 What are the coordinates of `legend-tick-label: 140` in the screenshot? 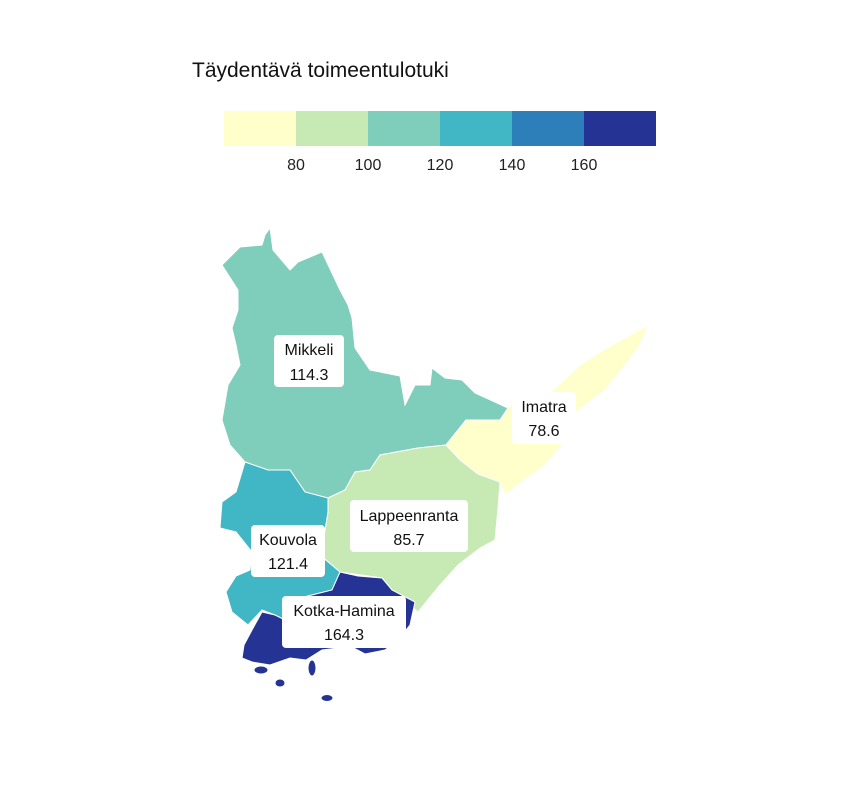 It's located at (512, 165).